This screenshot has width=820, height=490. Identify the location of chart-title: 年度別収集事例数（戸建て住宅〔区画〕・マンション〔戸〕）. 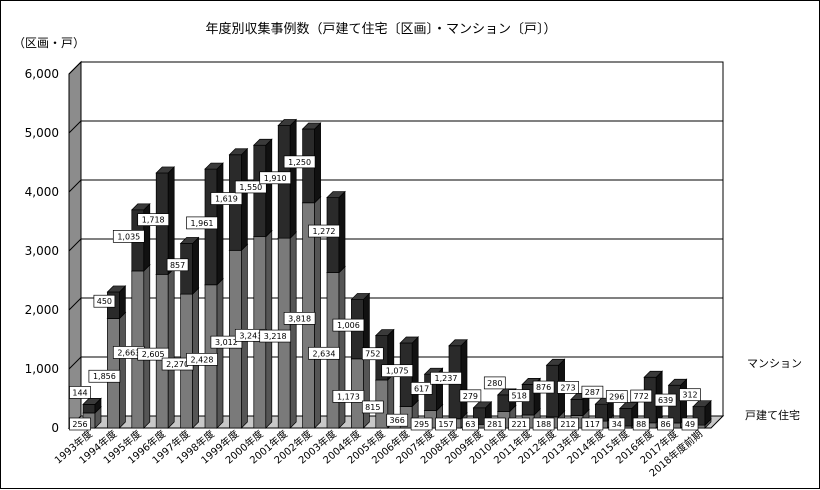
(380, 29).